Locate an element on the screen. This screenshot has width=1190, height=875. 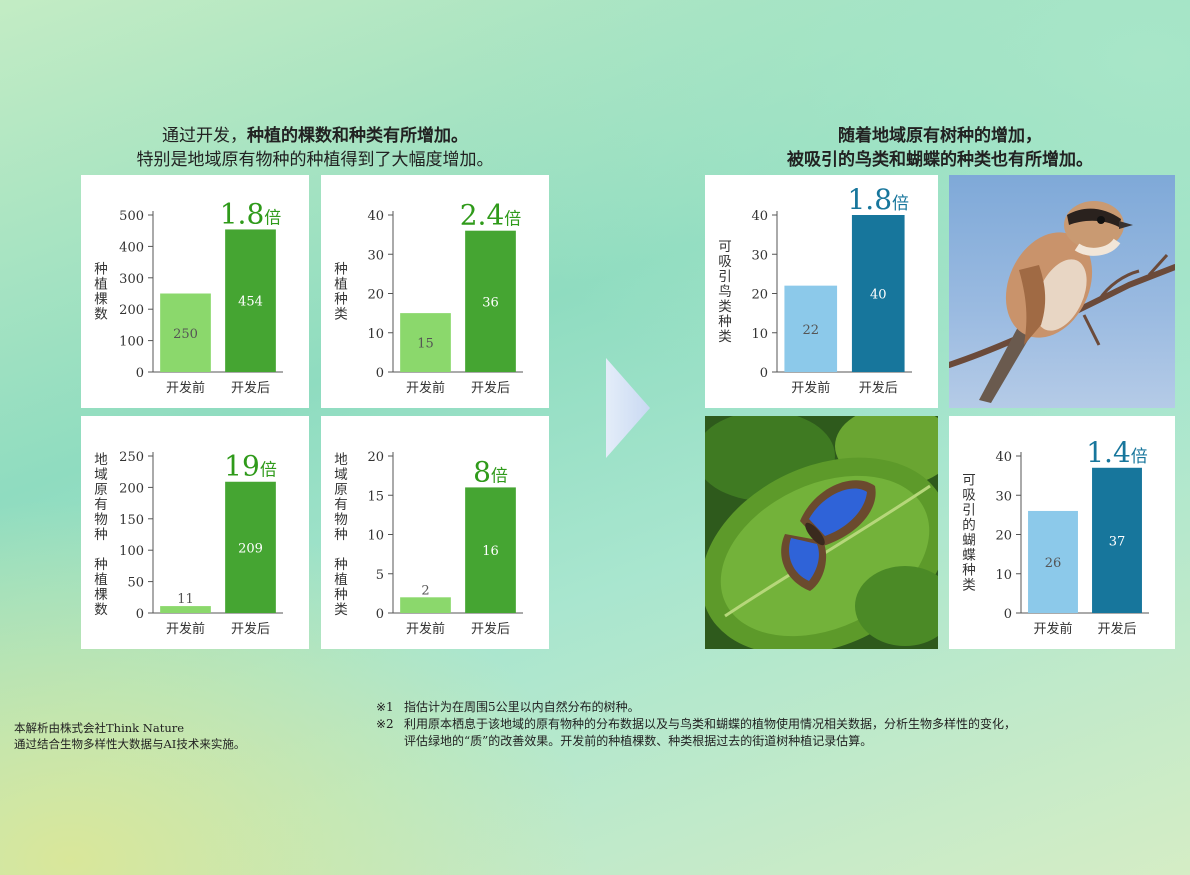
butterfly-photo is located at coordinates (821, 532).